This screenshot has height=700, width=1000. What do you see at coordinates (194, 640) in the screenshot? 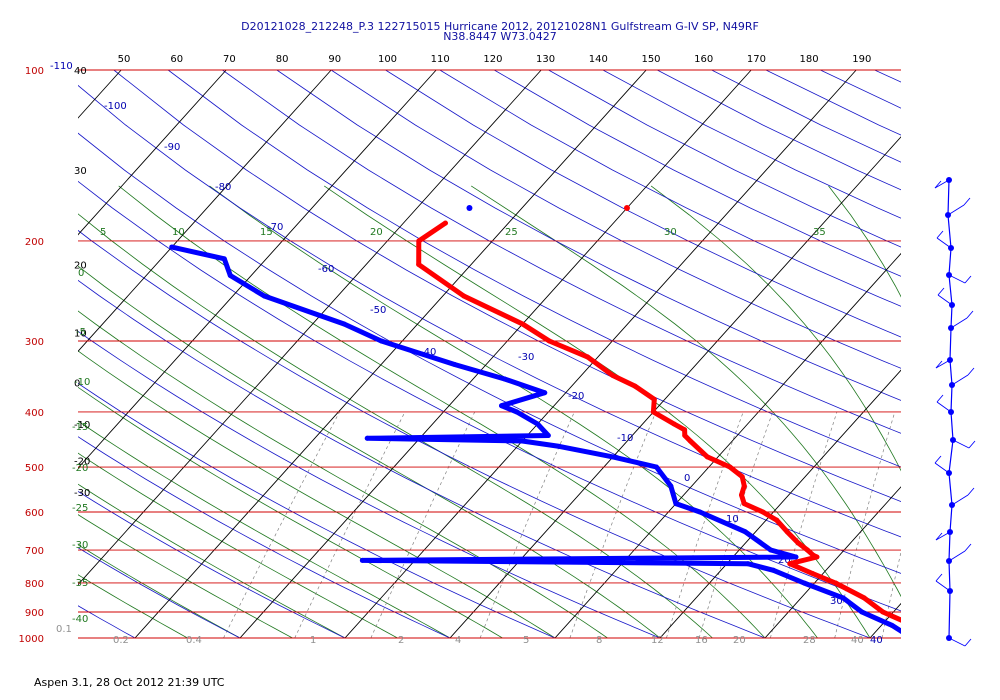
I see `mixing-ratio-label: 0.4` at bounding box center [194, 640].